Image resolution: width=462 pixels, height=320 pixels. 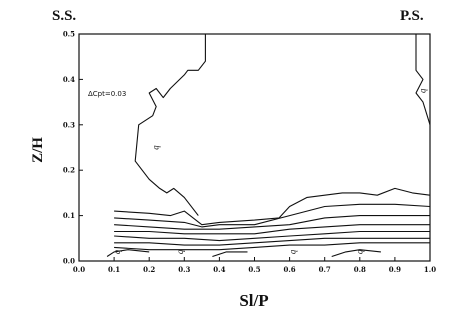 What do you see at coordinates (219, 269) in the screenshot?
I see `x-tick-label: 0.4` at bounding box center [219, 269].